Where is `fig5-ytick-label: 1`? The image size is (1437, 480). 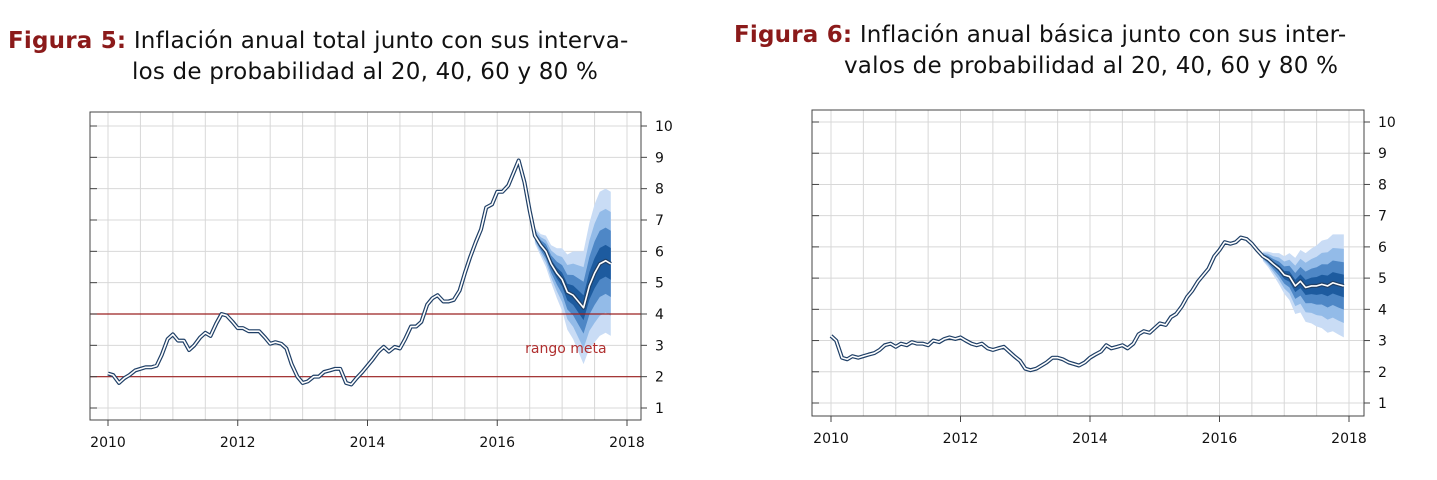 fig5-ytick-label: 1 is located at coordinates (659, 409).